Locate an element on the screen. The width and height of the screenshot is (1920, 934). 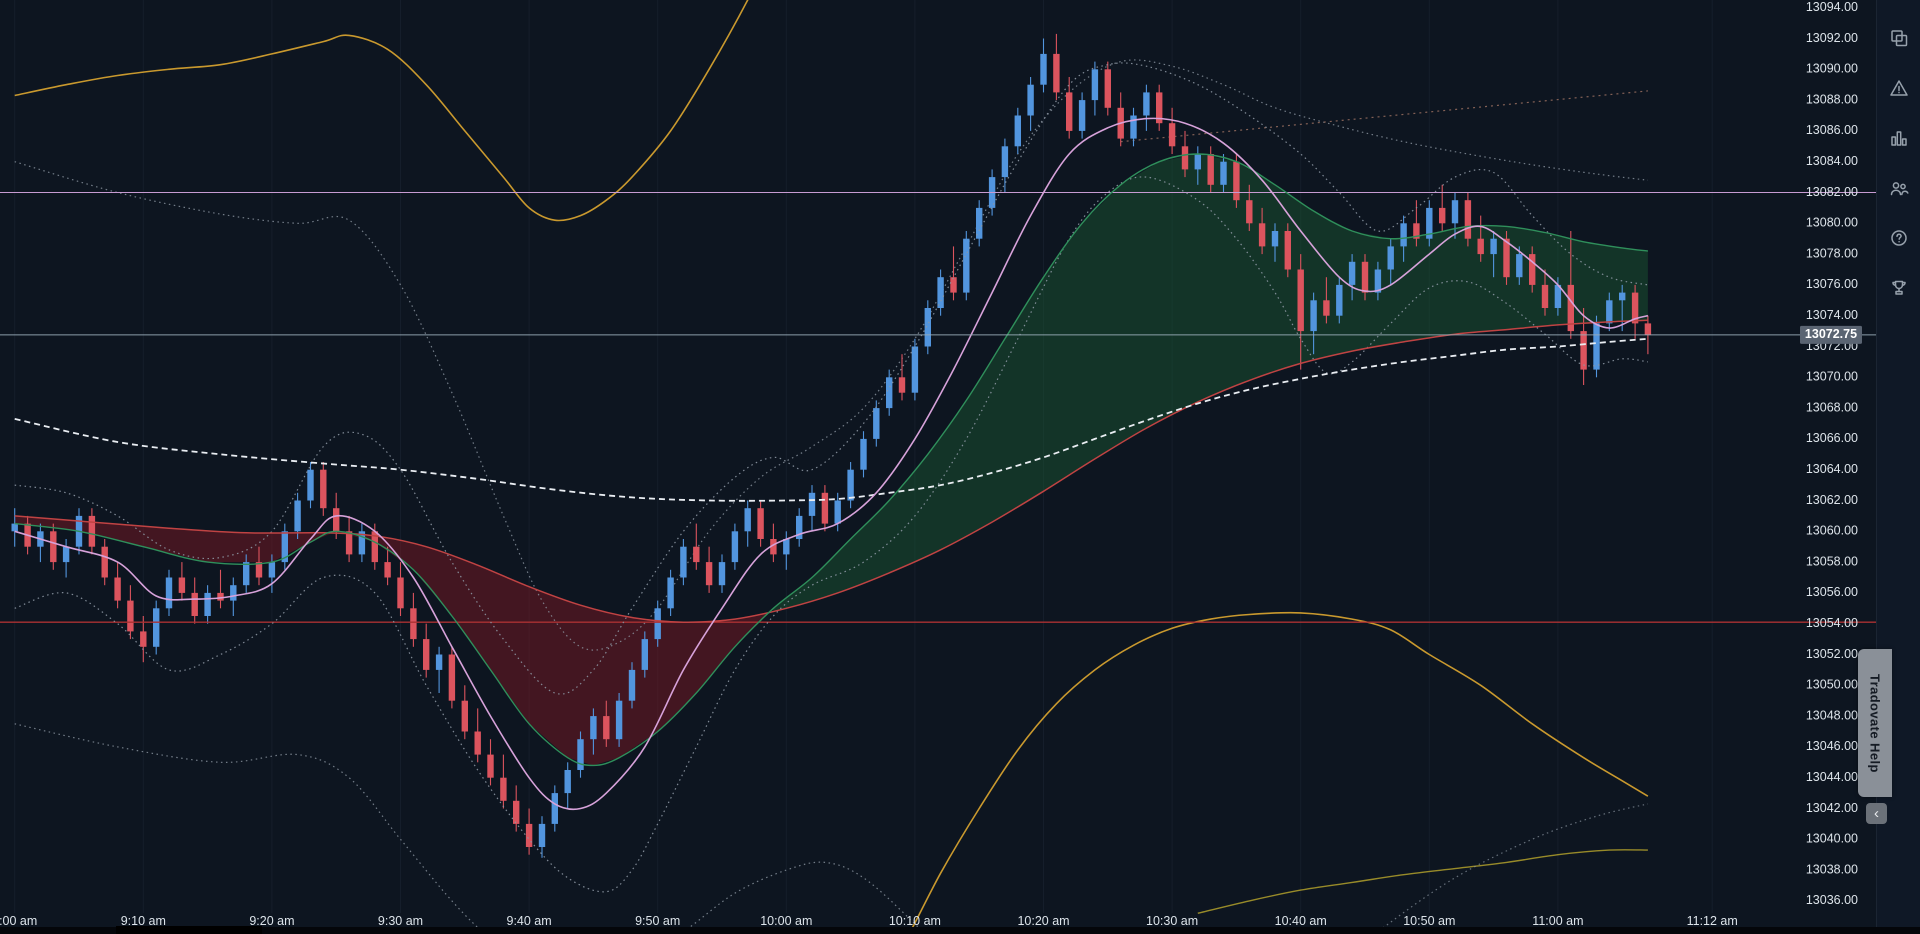
svg-text: 10:00 am is located at coordinates (786, 921).